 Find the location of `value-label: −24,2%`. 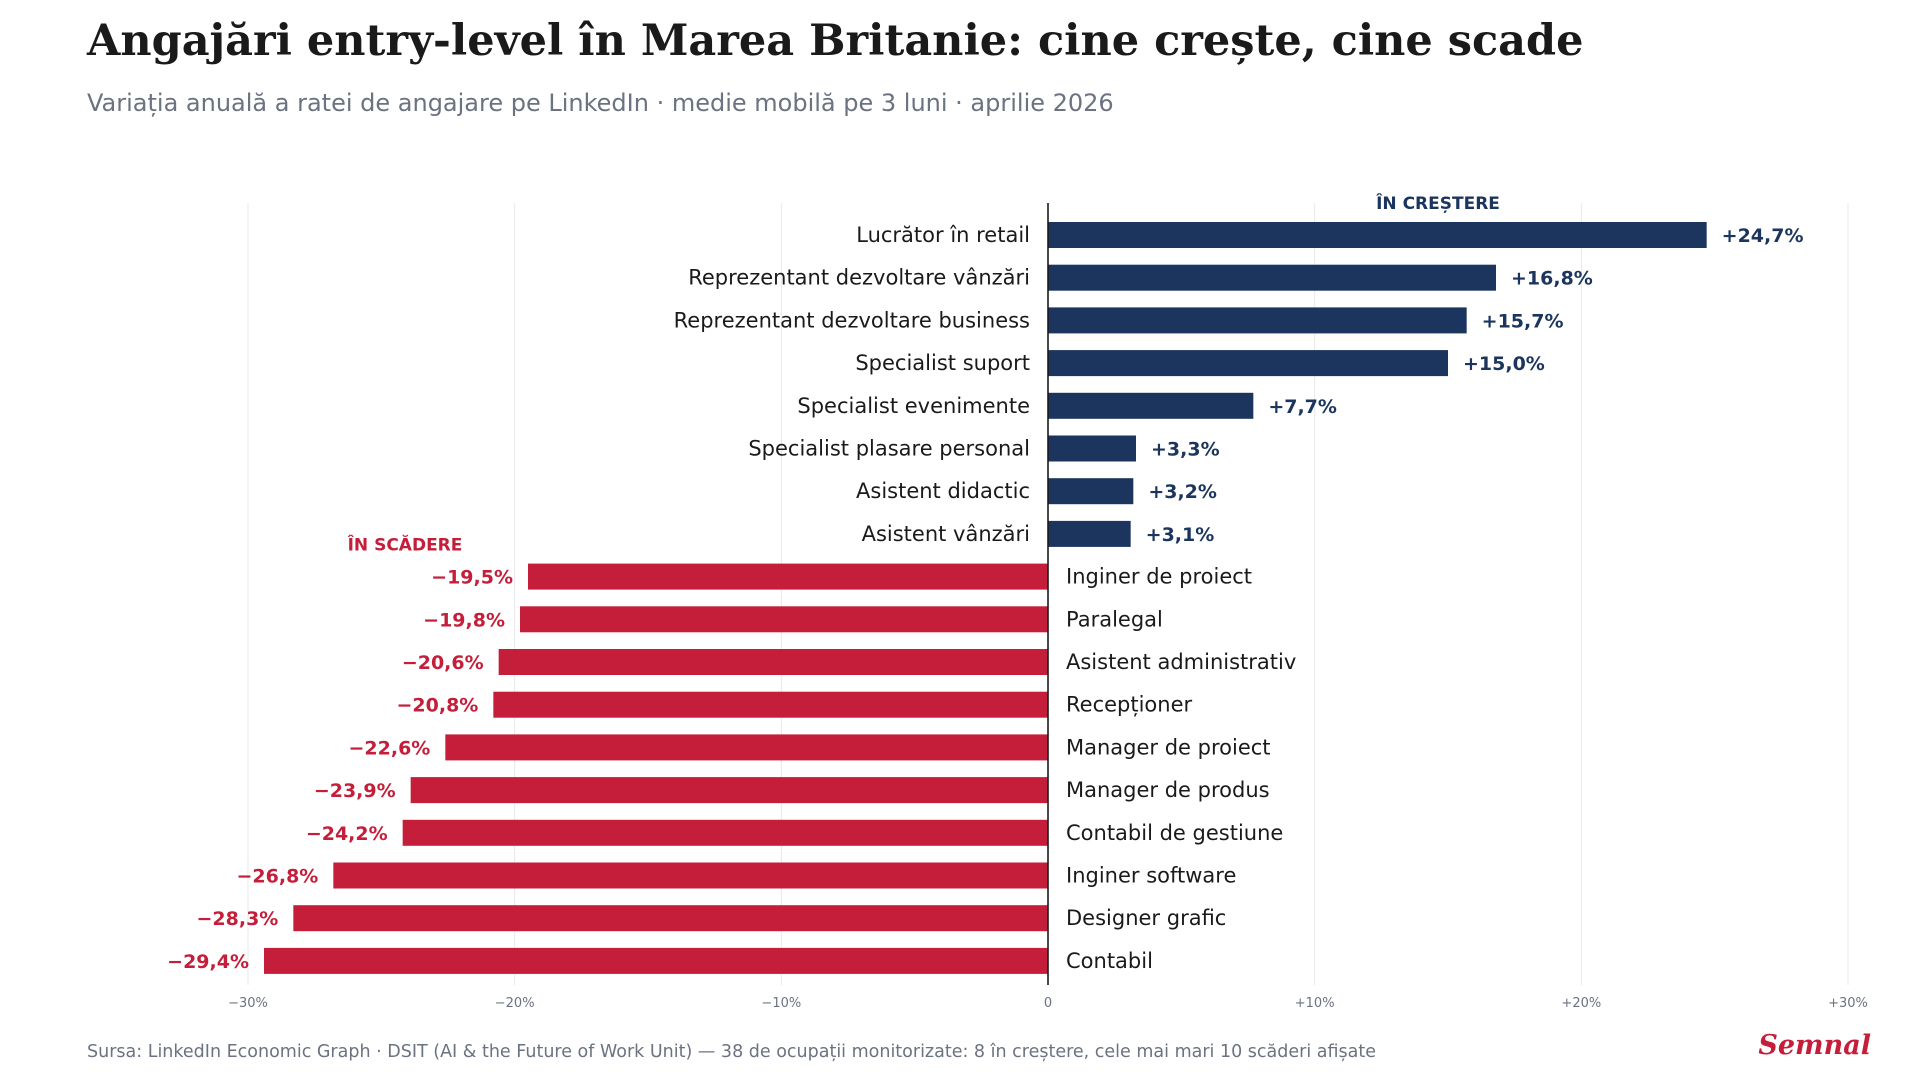

value-label: −24,2% is located at coordinates (347, 834).